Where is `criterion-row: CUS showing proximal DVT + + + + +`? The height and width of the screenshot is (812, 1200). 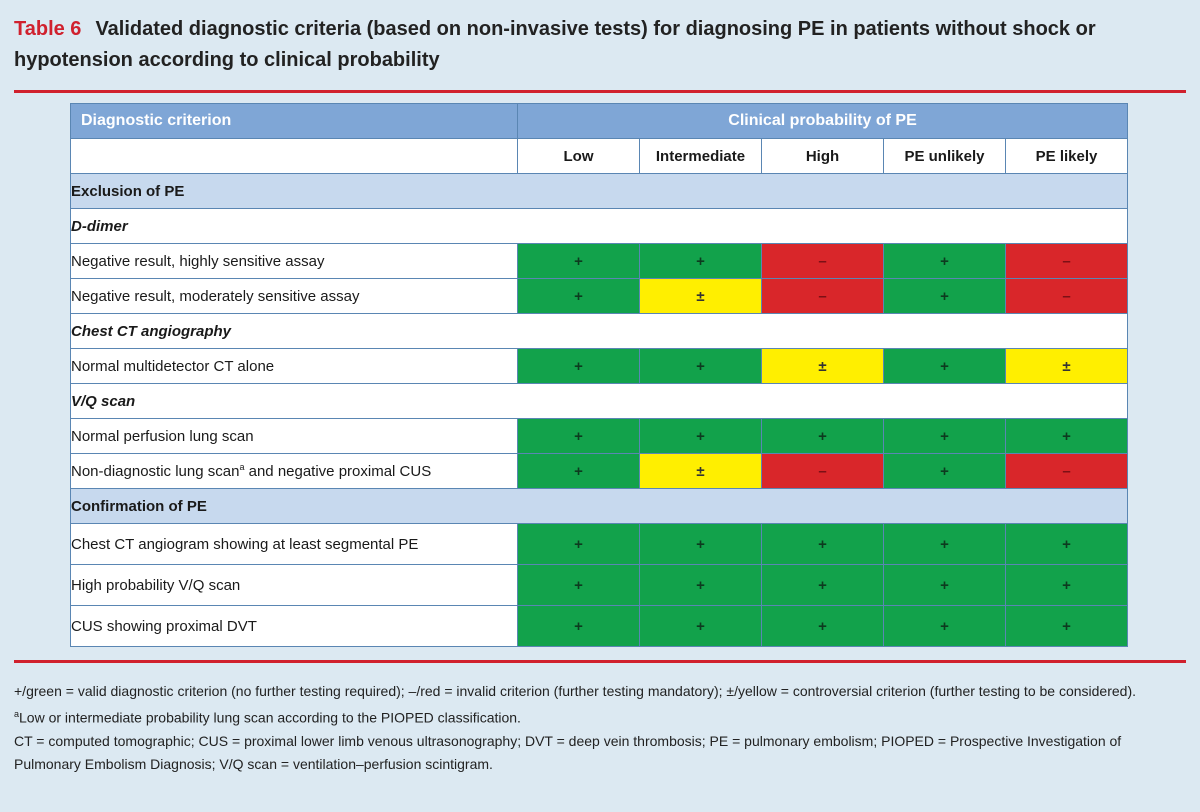 criterion-row: CUS showing proximal DVT + + + + + is located at coordinates (599, 626).